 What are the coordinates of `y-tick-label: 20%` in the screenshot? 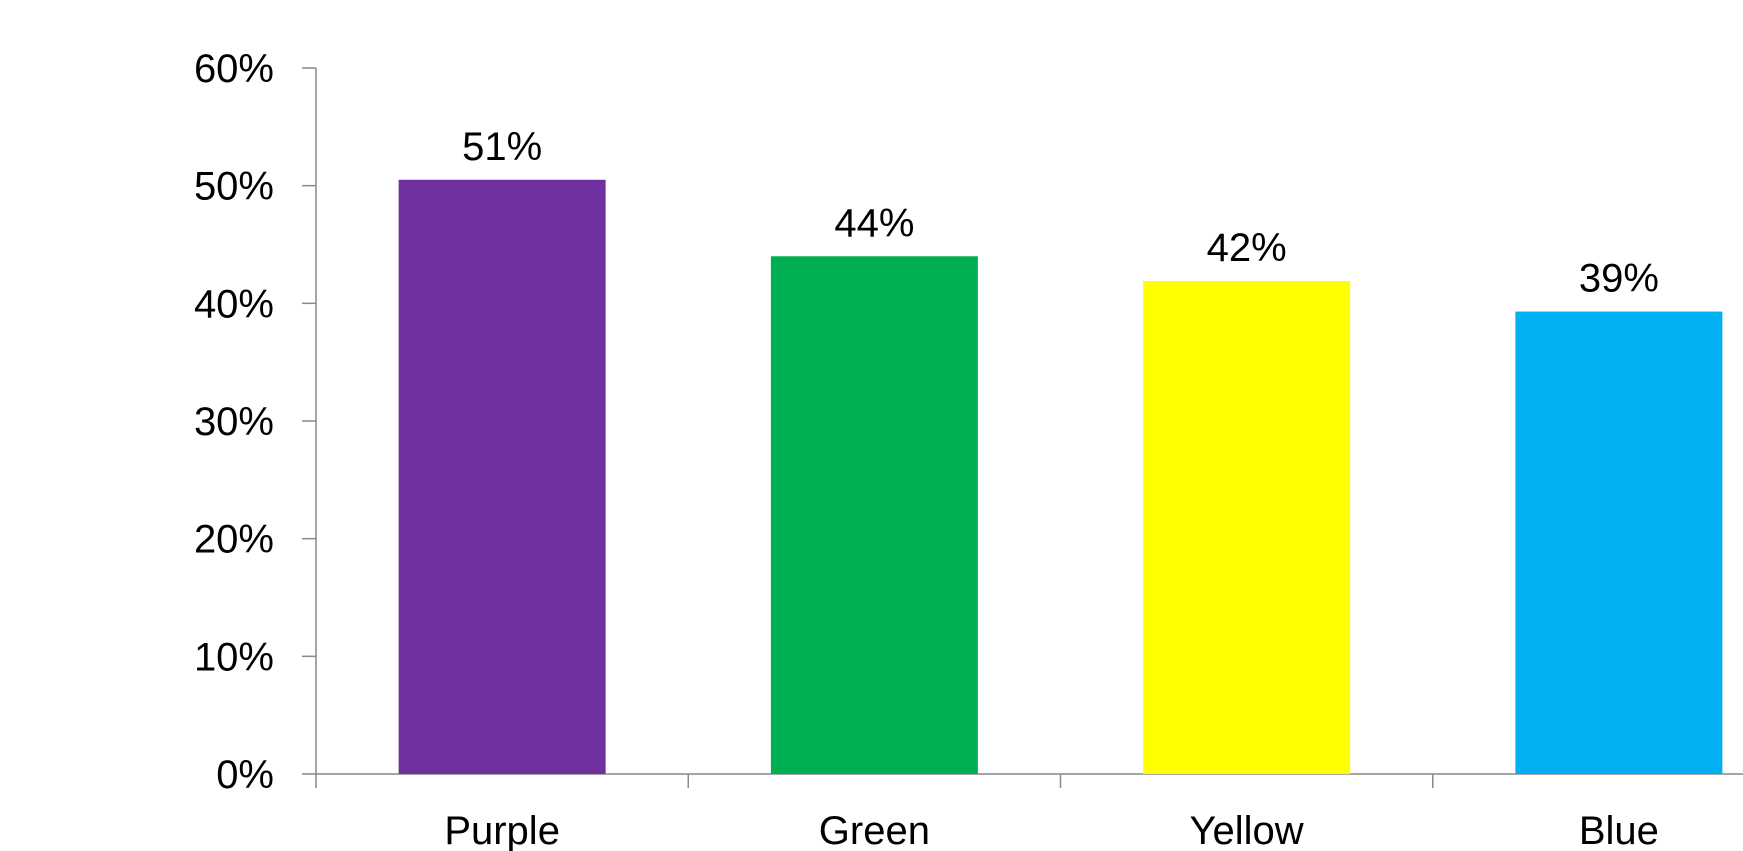 It's located at (234, 540).